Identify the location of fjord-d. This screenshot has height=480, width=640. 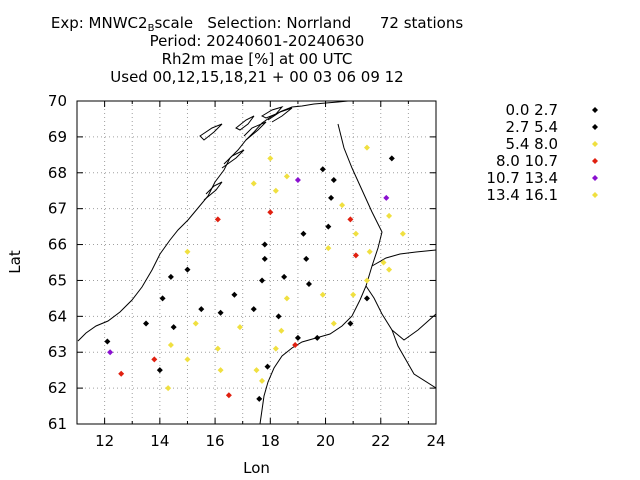
(280, 115).